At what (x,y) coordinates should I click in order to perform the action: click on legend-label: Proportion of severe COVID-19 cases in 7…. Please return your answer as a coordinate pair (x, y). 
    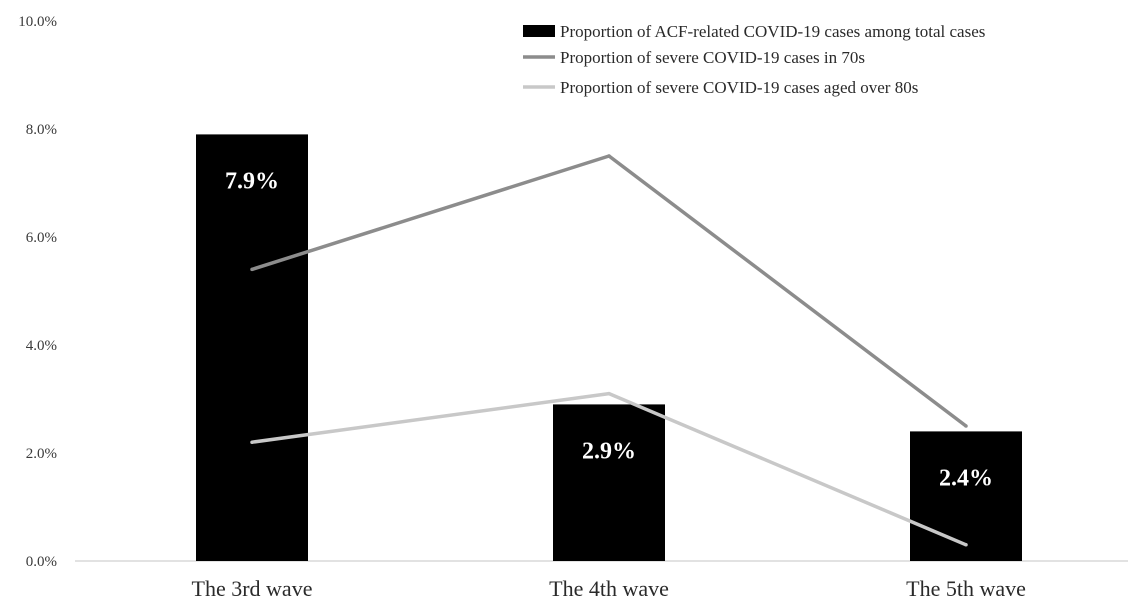
    Looking at the image, I should click on (712, 57).